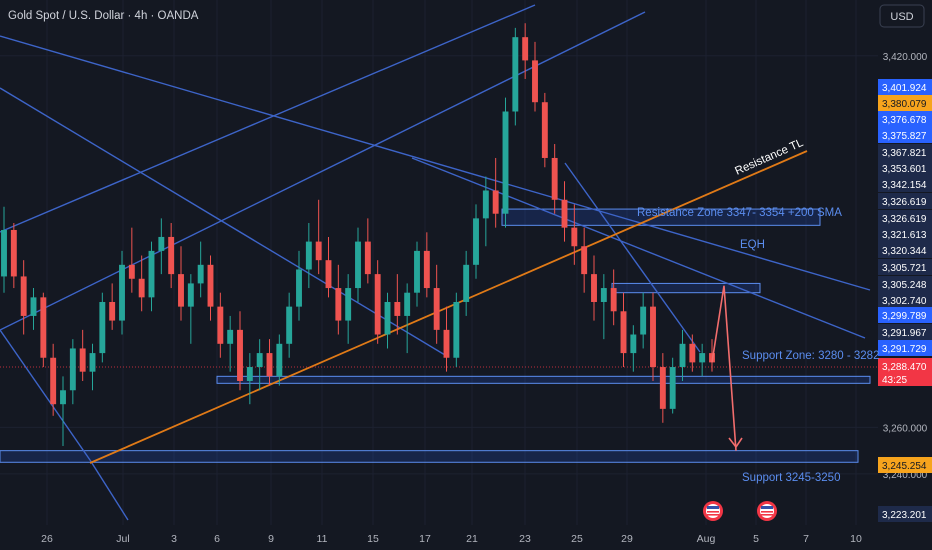 The height and width of the screenshot is (550, 932). I want to click on currency-button, so click(902, 16).